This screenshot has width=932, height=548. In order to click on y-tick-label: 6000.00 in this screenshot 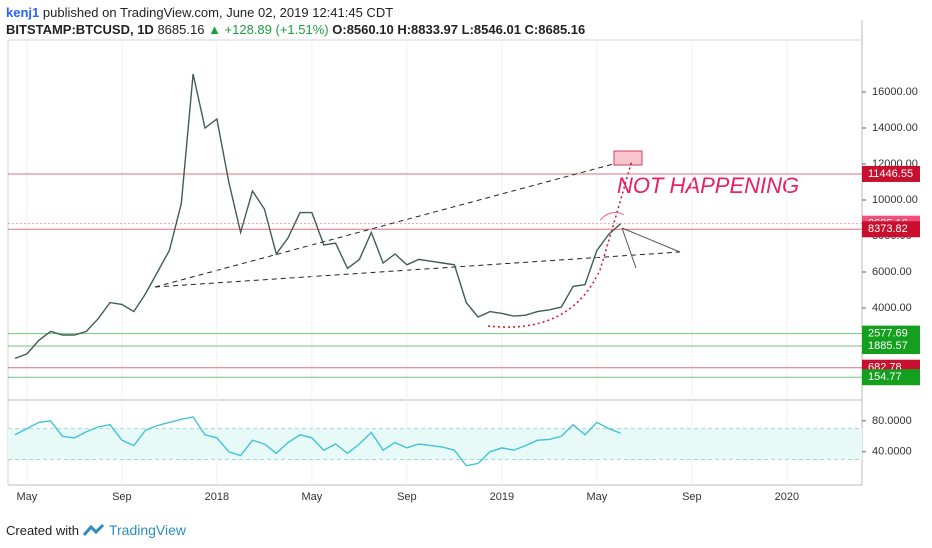, I will do `click(892, 272)`.